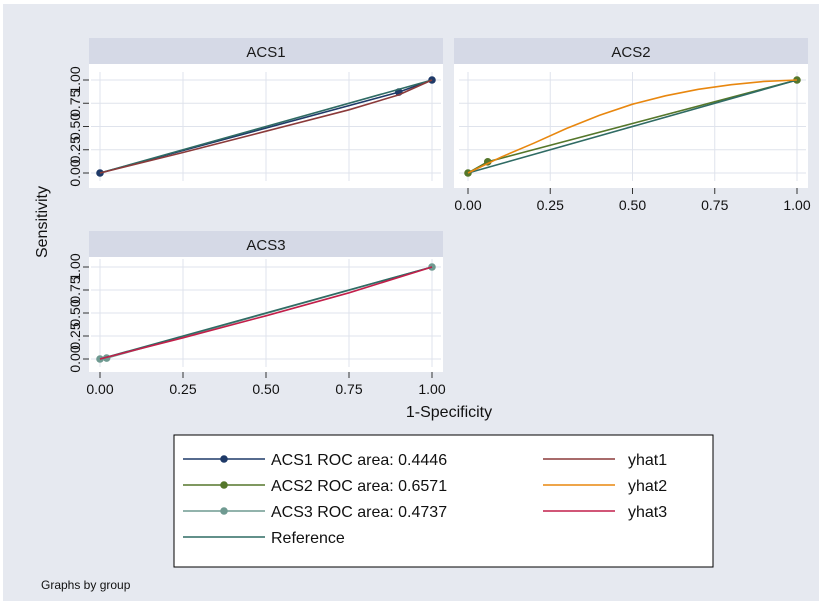 This screenshot has width=822, height=605. What do you see at coordinates (86, 585) in the screenshot?
I see `footnote: Graphs by group` at bounding box center [86, 585].